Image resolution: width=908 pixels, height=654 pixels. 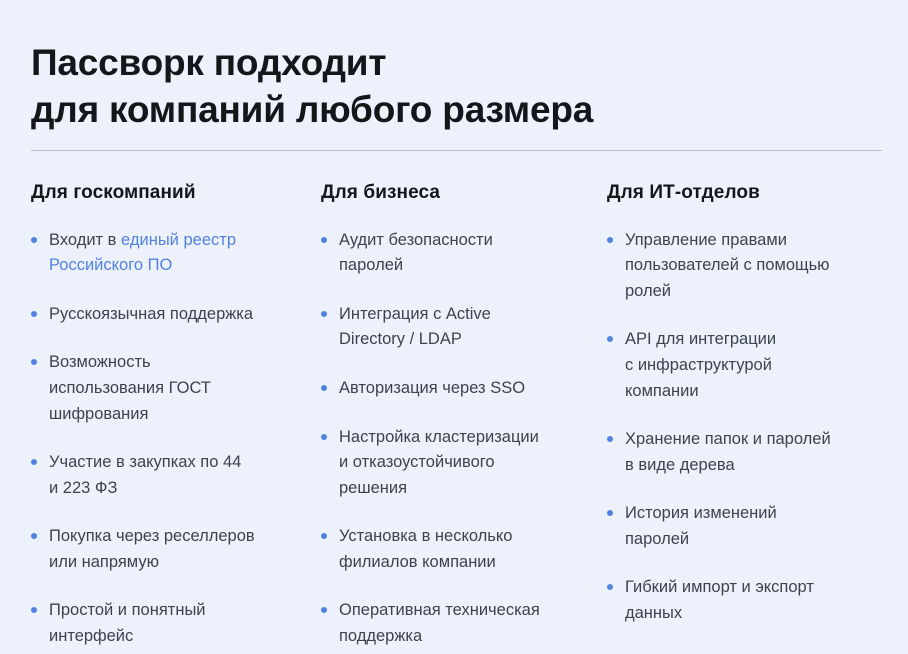 I want to click on feature-item-text: Участие в закупках по 44 и 223 ФЗ, so click(x=145, y=475).